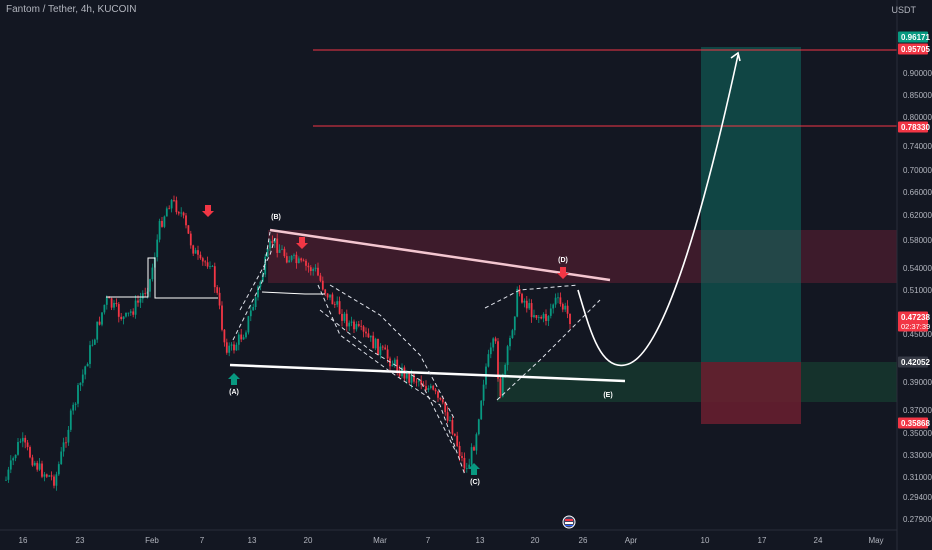 Image resolution: width=932 pixels, height=550 pixels. I want to click on symbol-title: Fantom / Tether, 4h, KUCOIN, so click(71, 9).